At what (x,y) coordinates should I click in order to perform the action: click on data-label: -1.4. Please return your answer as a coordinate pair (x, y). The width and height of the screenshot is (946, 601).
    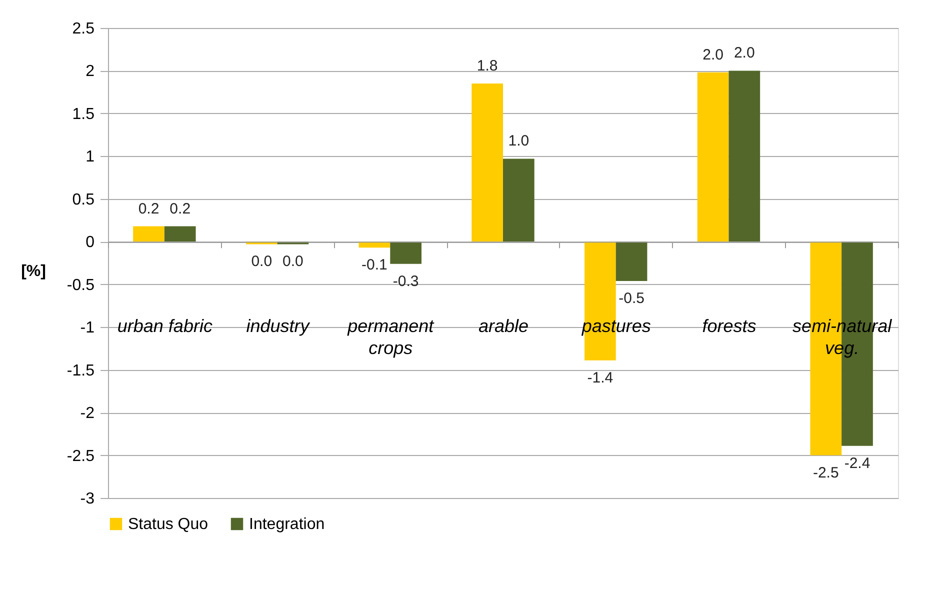
    Looking at the image, I should click on (600, 377).